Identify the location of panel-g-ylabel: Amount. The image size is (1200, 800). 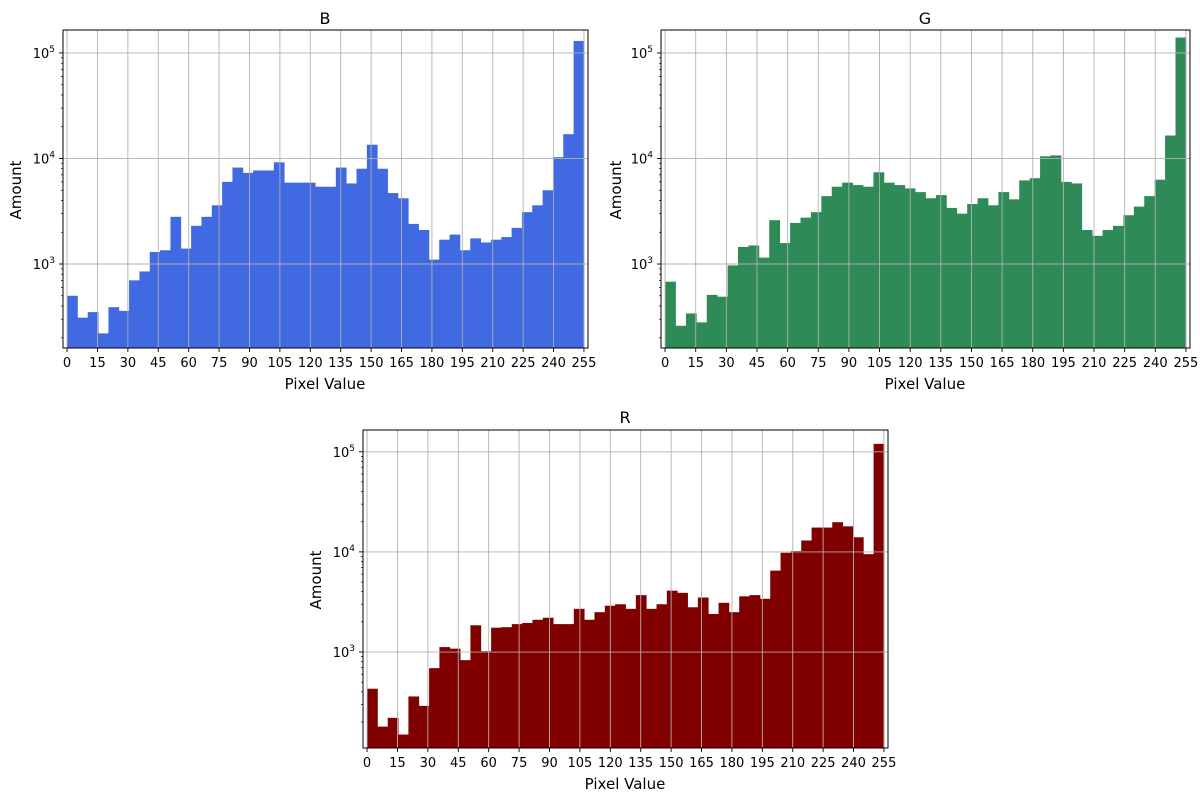
(616, 189).